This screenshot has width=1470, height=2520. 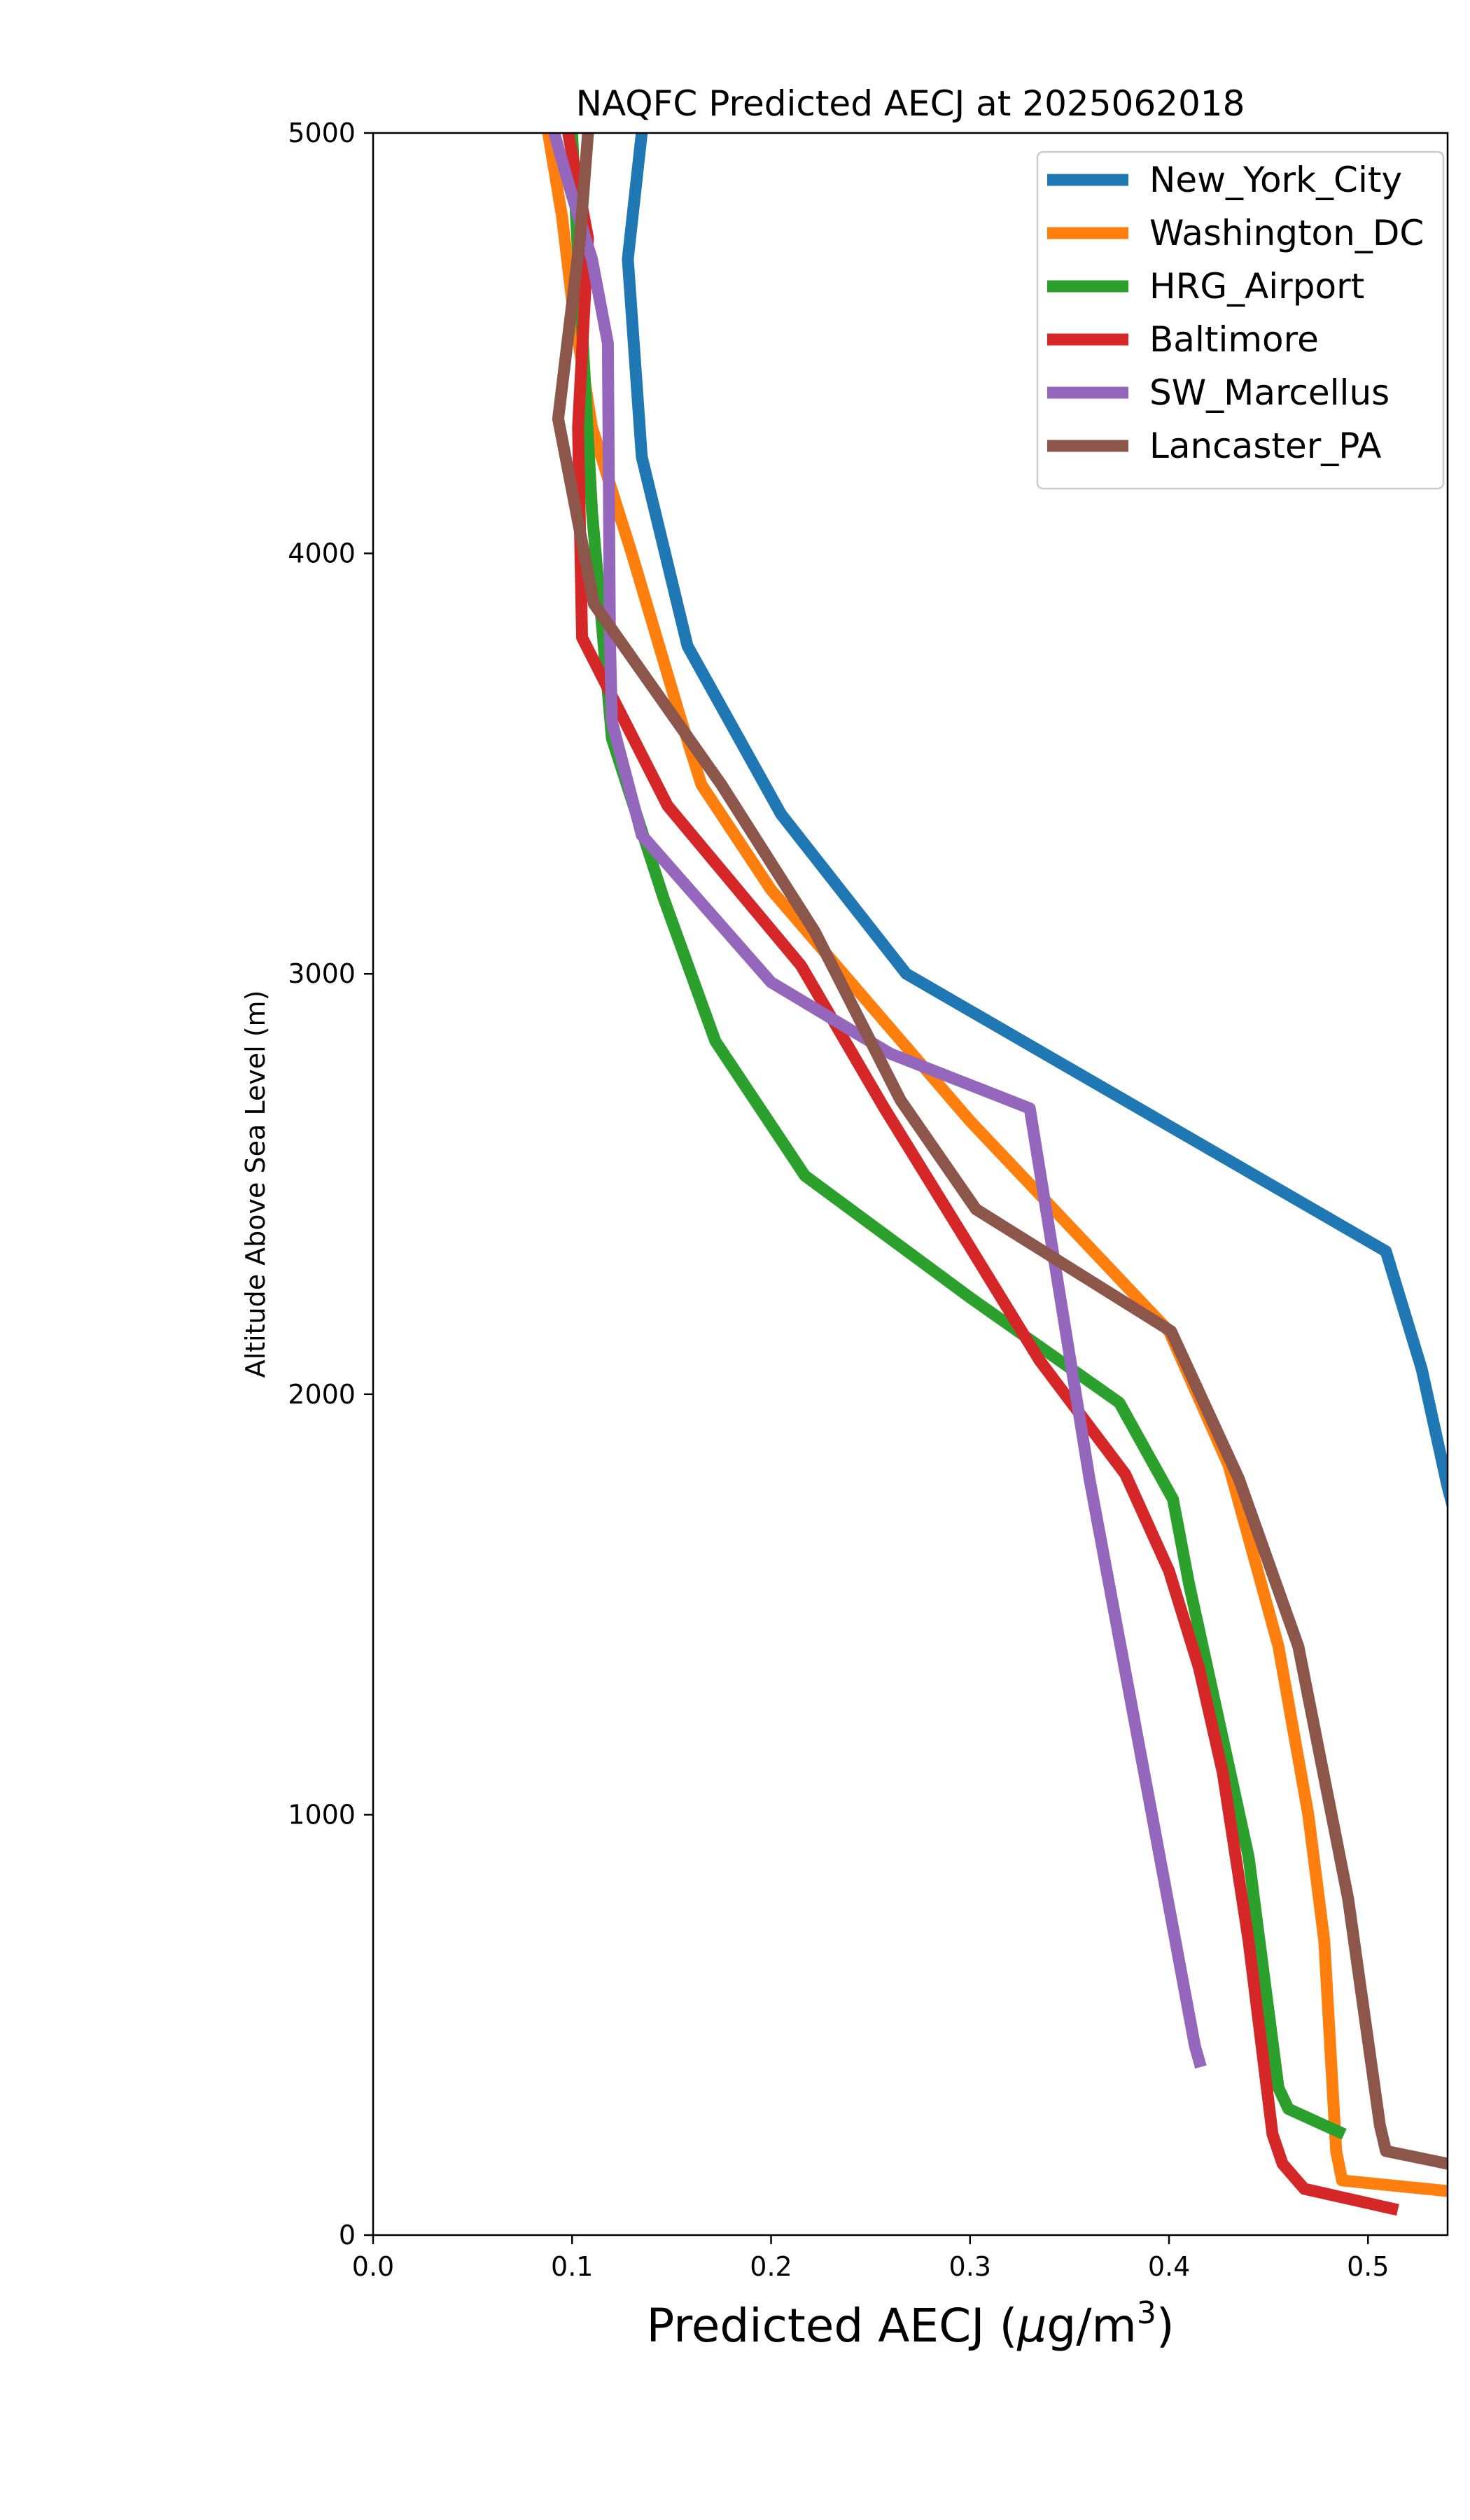 What do you see at coordinates (1269, 392) in the screenshot?
I see `legend-label-sw-marcellus: SW_Marcellus` at bounding box center [1269, 392].